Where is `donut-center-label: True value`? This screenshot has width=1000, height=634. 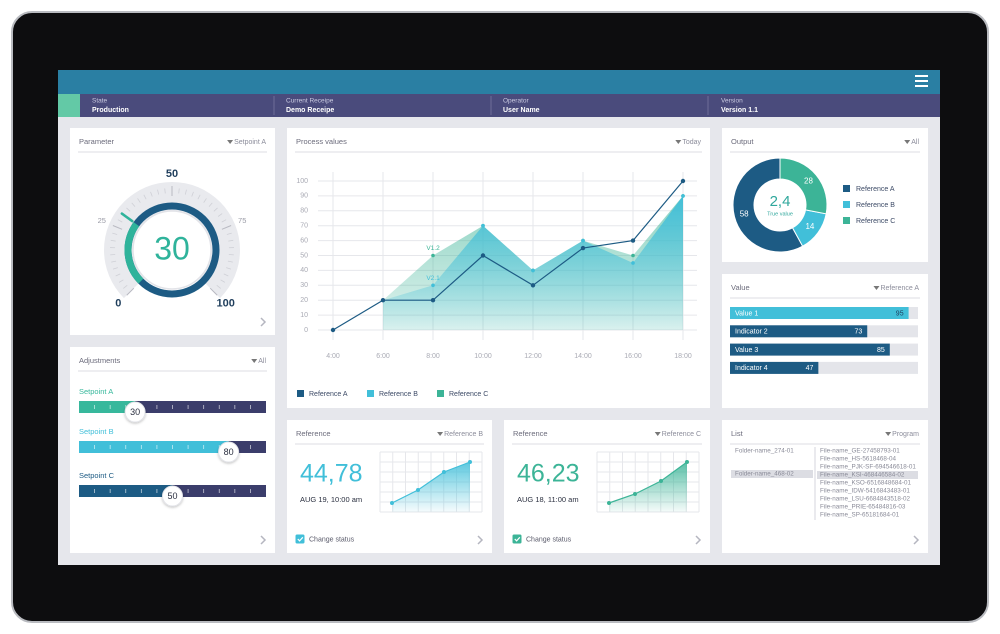 donut-center-label: True value is located at coordinates (780, 214).